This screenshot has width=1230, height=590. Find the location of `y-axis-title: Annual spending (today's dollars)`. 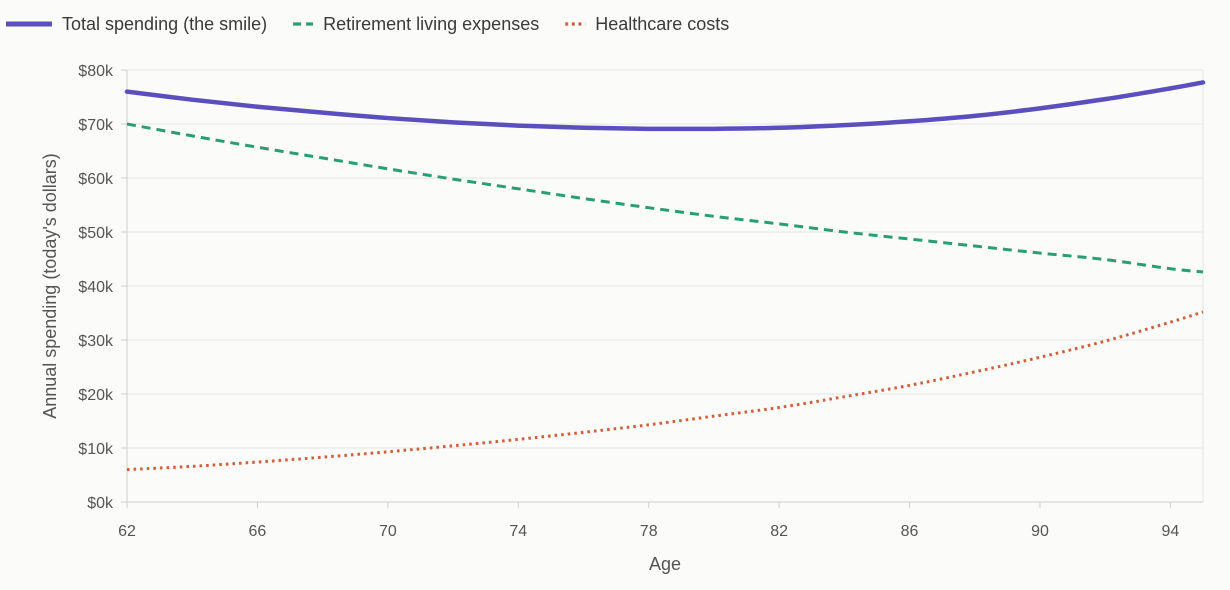

y-axis-title: Annual spending (today's dollars) is located at coordinates (50, 286).